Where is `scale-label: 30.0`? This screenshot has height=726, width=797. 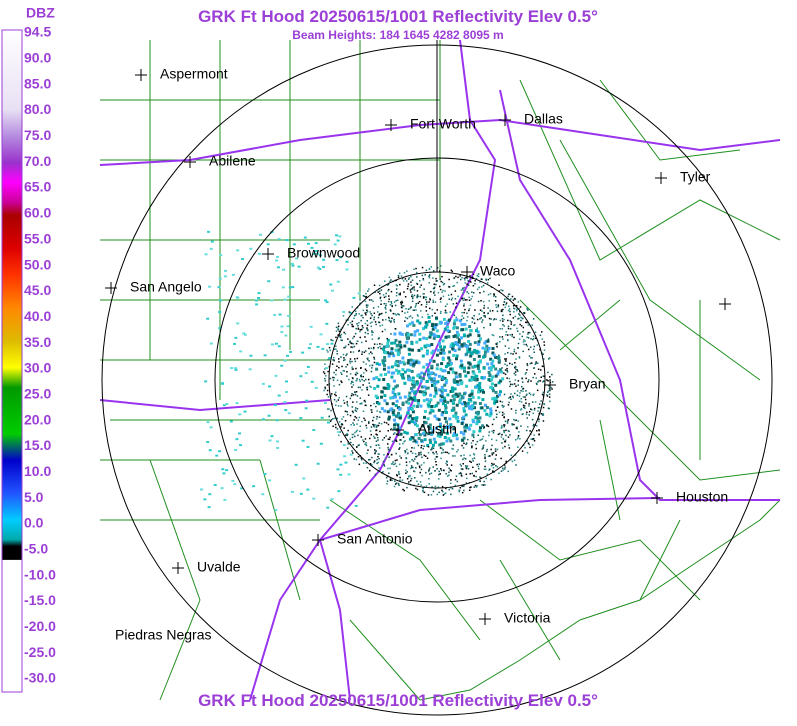 scale-label: 30.0 is located at coordinates (37, 368).